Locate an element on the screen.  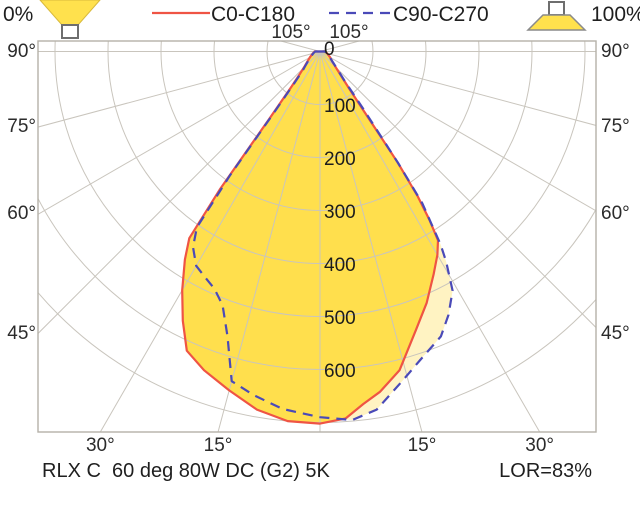
angle-label-left-75: 75° is located at coordinates (21, 127).